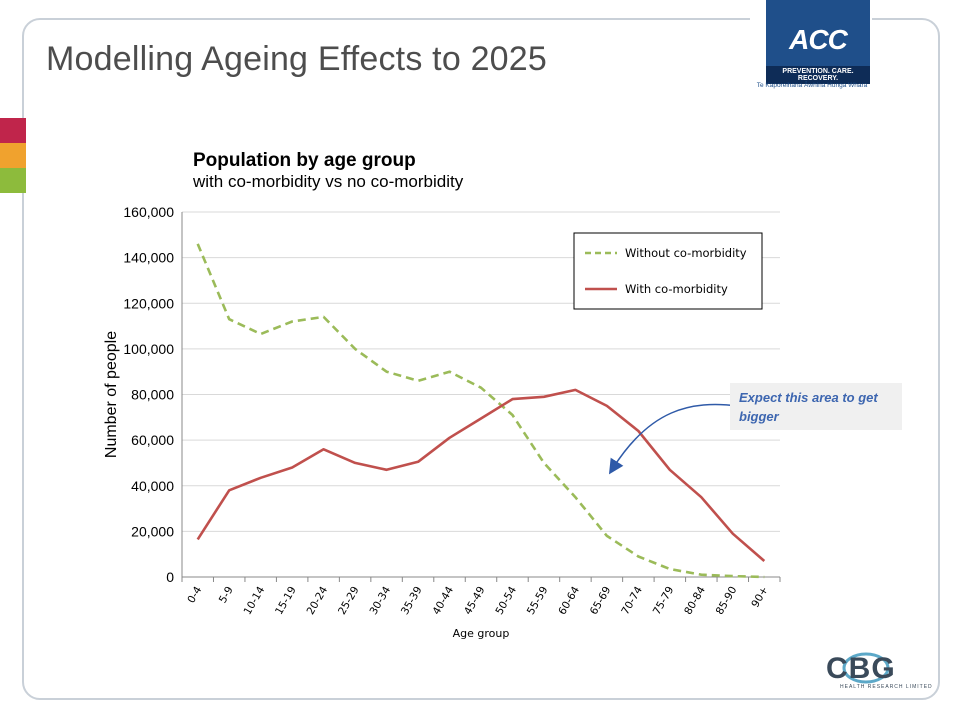 The height and width of the screenshot is (720, 960). Describe the element at coordinates (111, 394) in the screenshot. I see `y-axis-title: Number of people` at that location.